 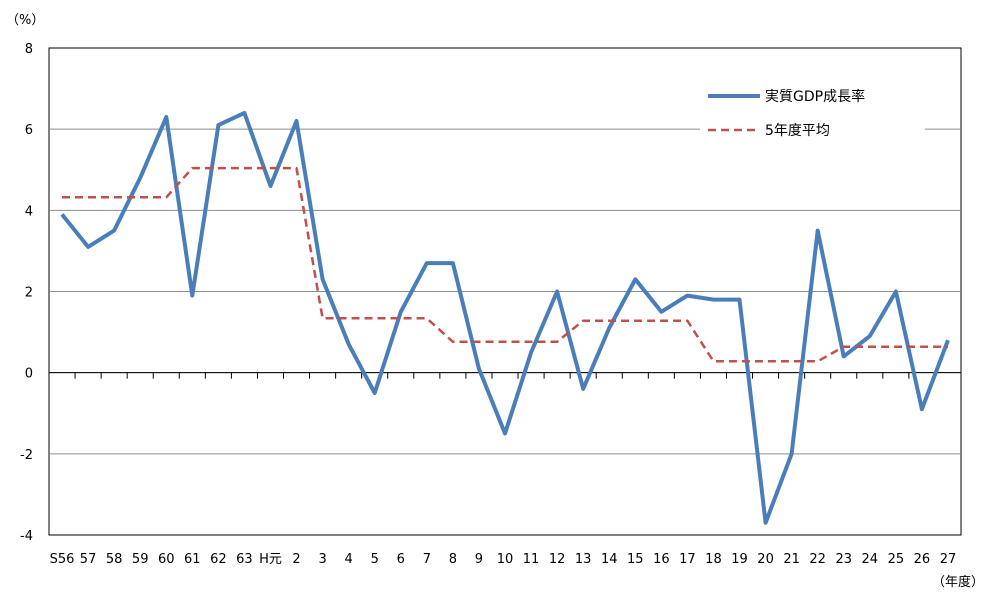 I want to click on x-tick-label: 22, so click(x=817, y=559).